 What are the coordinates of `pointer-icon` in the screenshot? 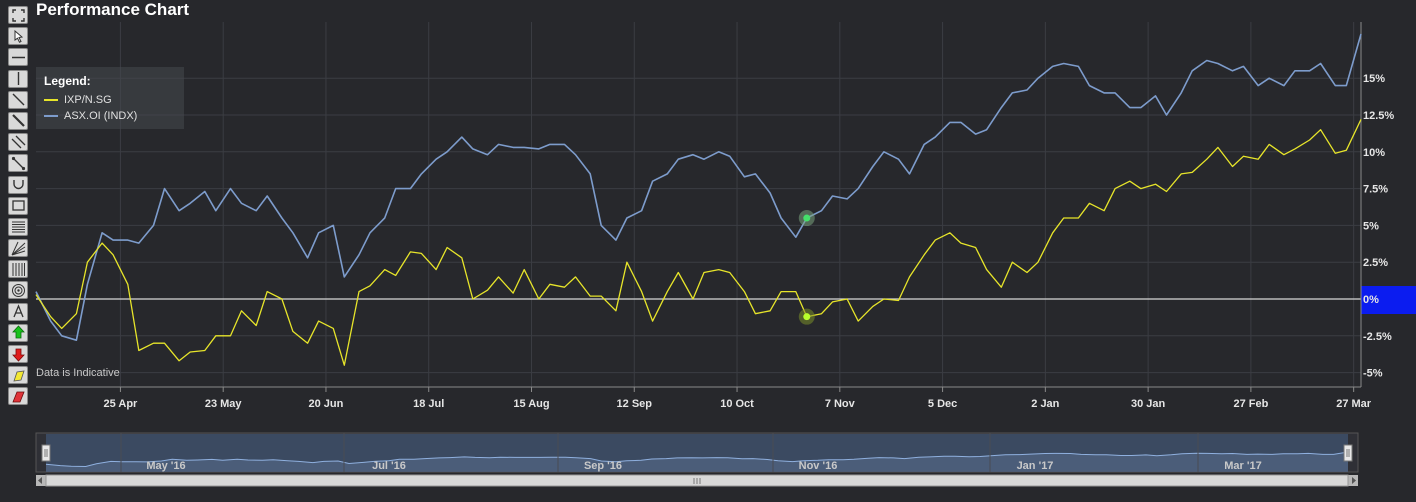 It's located at (18, 36).